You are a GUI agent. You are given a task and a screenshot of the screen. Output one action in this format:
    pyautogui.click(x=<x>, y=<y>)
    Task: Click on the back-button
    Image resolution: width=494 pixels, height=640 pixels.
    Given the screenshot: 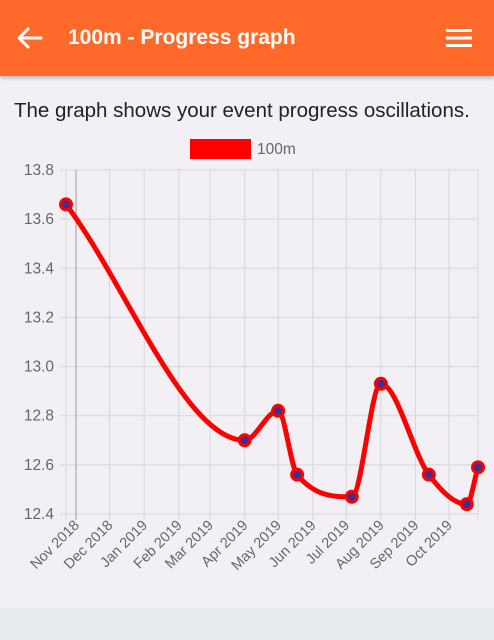 What is the action you would take?
    pyautogui.click(x=30, y=38)
    